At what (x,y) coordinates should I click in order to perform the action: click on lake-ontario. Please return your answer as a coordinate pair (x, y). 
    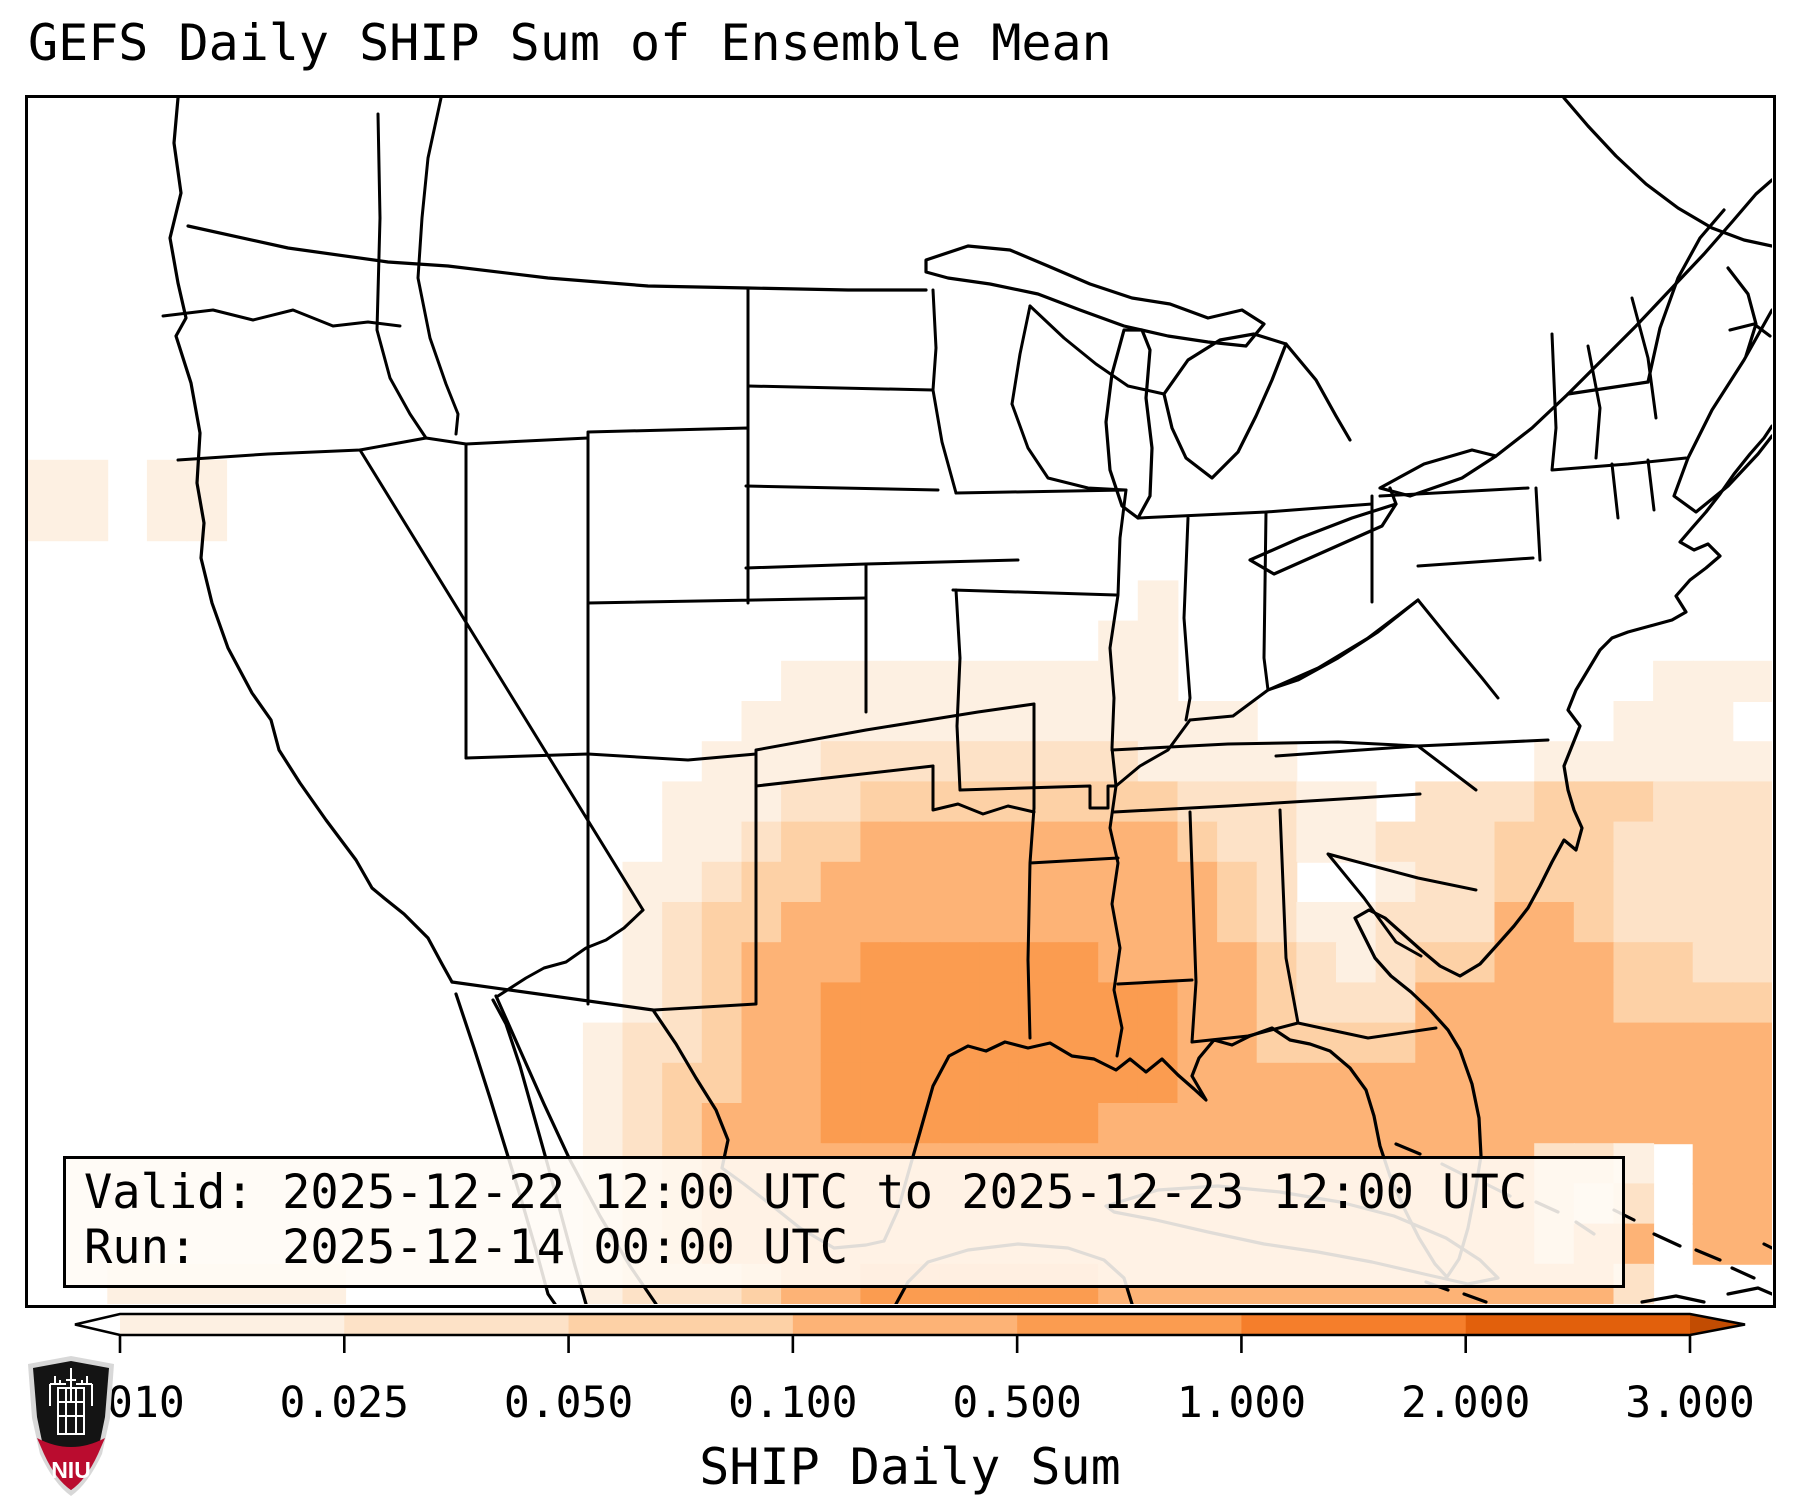
    Looking at the image, I should click on (1438, 473).